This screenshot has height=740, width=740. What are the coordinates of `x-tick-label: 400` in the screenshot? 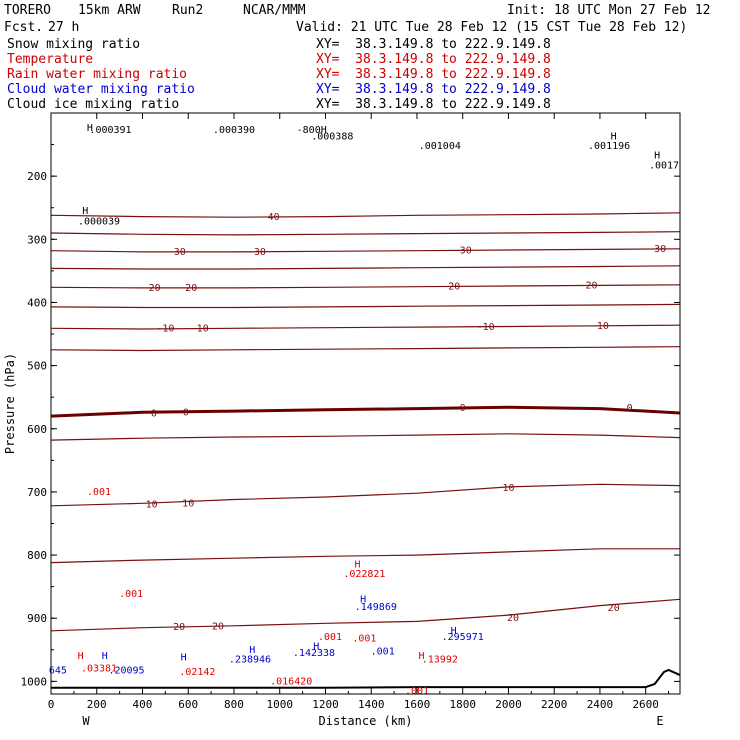 It's located at (143, 704).